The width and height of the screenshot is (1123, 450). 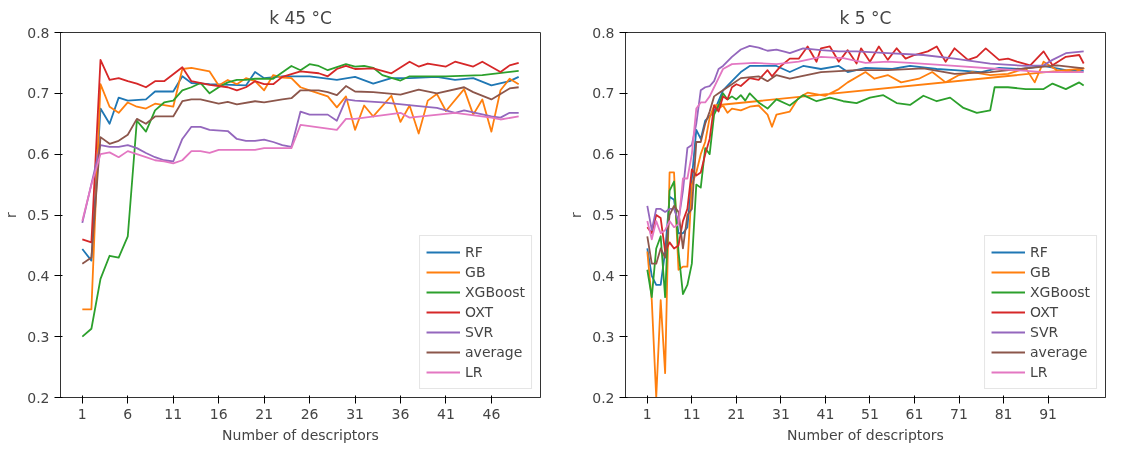 What do you see at coordinates (300, 17) in the screenshot?
I see `chart-title: k 45 °C` at bounding box center [300, 17].